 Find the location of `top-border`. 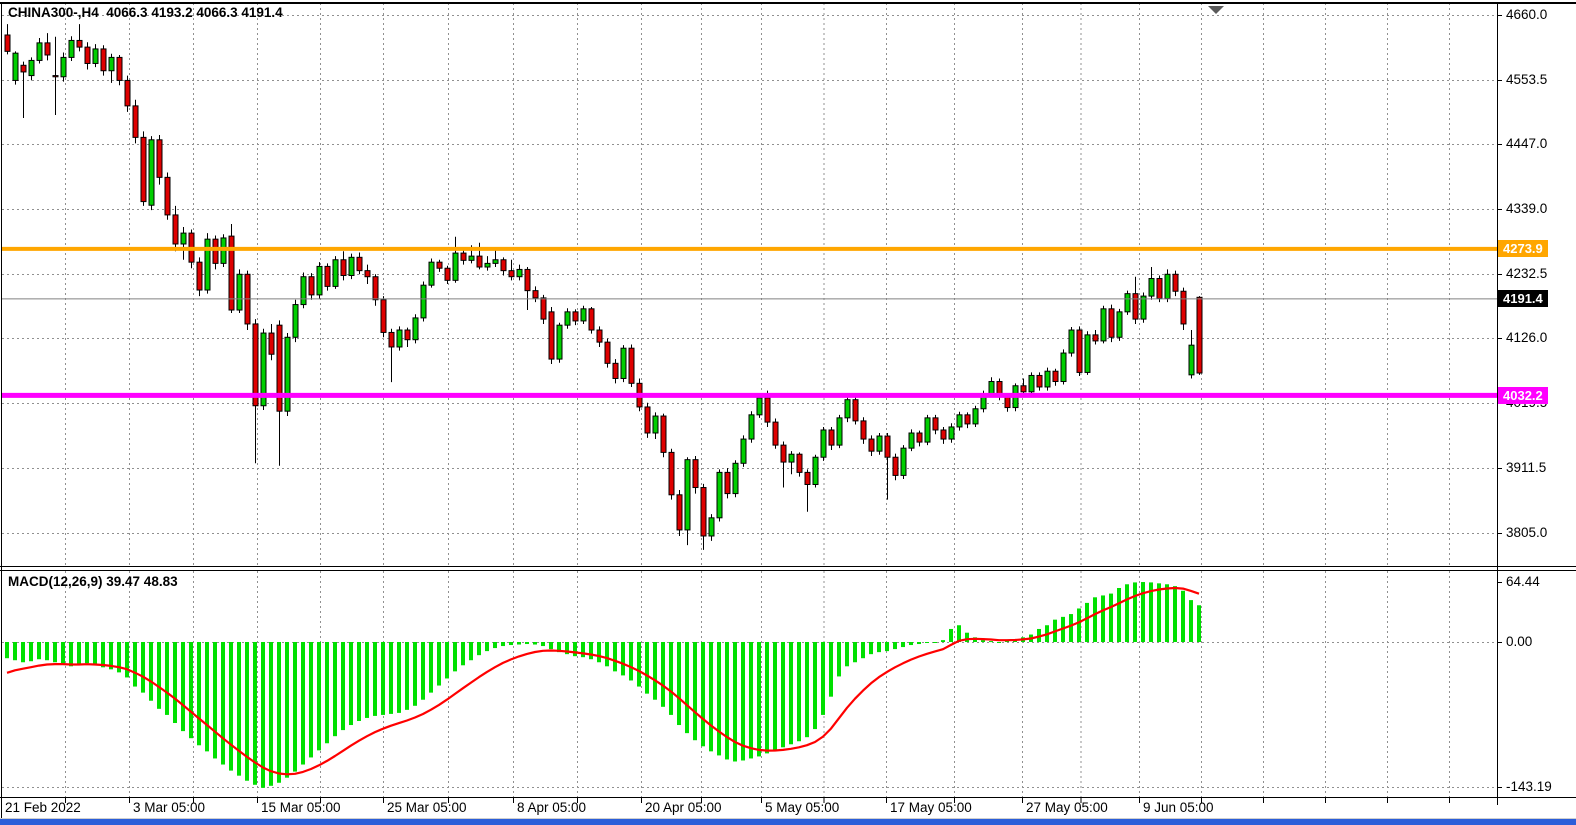

top-border is located at coordinates (788, 3).